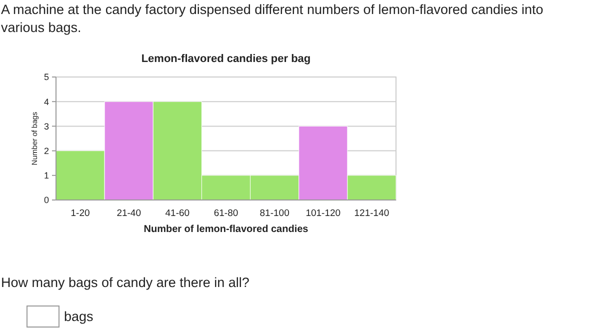  What do you see at coordinates (177, 213) in the screenshot?
I see `x-tick-label: 41-60` at bounding box center [177, 213].